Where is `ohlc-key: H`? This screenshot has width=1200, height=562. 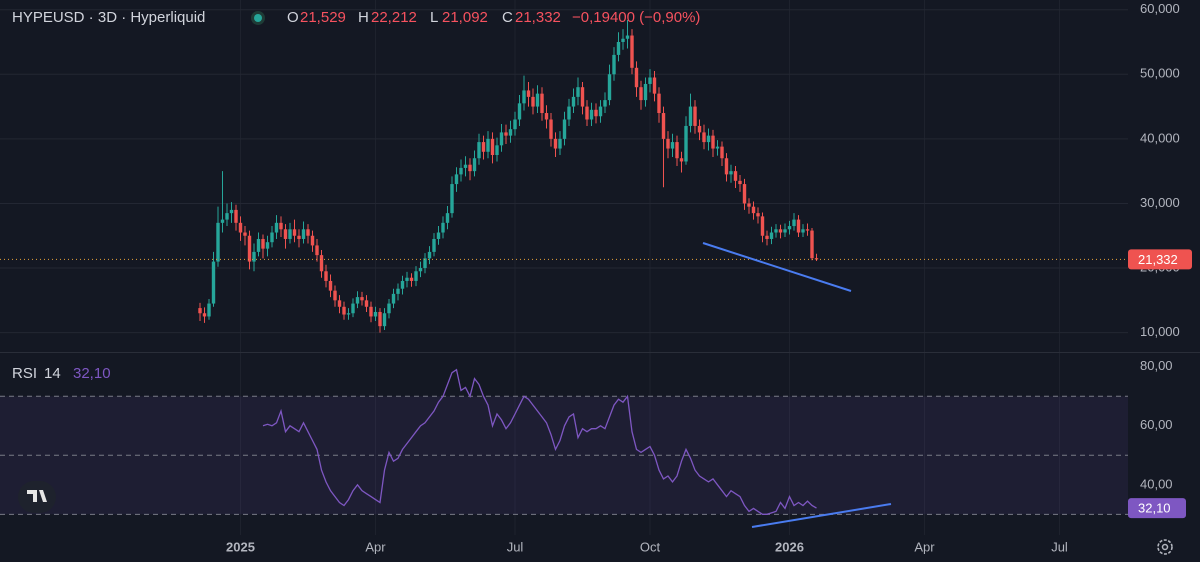
ohlc-key: H is located at coordinates (363, 17).